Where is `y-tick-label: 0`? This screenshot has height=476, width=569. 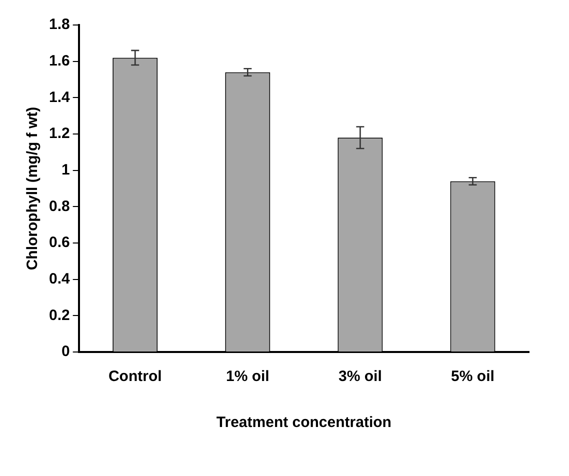 y-tick-label: 0 is located at coordinates (66, 351).